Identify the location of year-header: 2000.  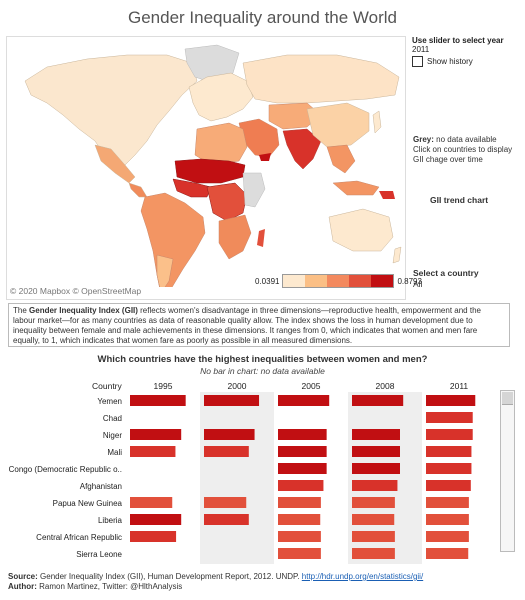
(237, 386).